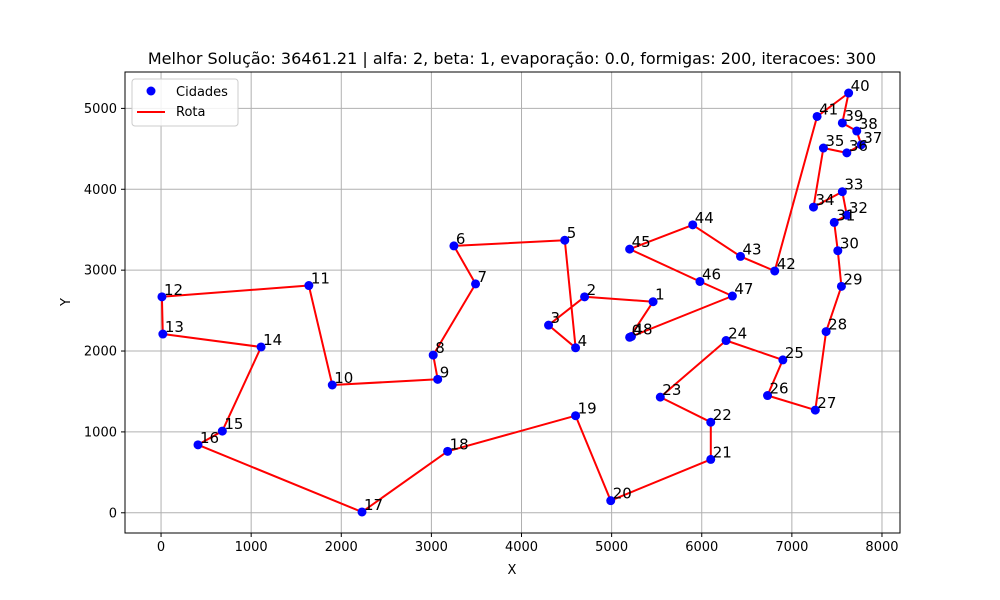  I want to click on city-label-43: 43, so click(751, 249).